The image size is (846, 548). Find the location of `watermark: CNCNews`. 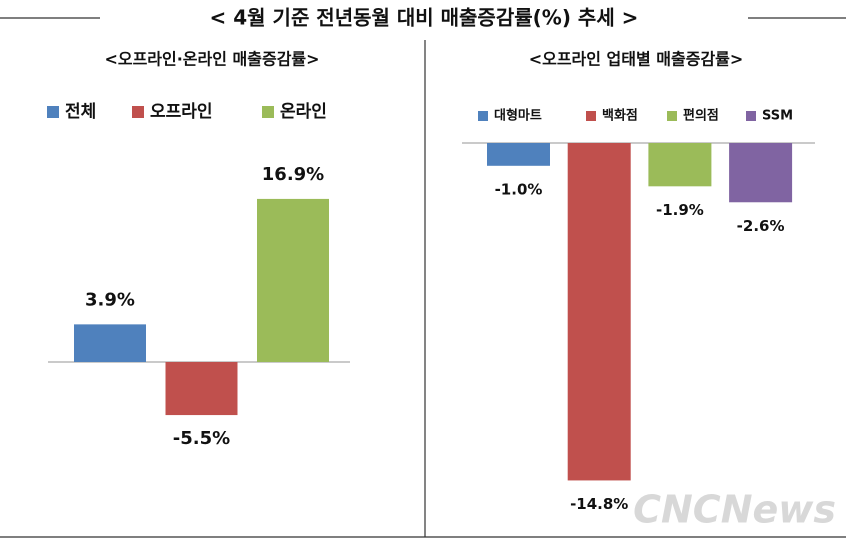

watermark: CNCNews is located at coordinates (734, 510).